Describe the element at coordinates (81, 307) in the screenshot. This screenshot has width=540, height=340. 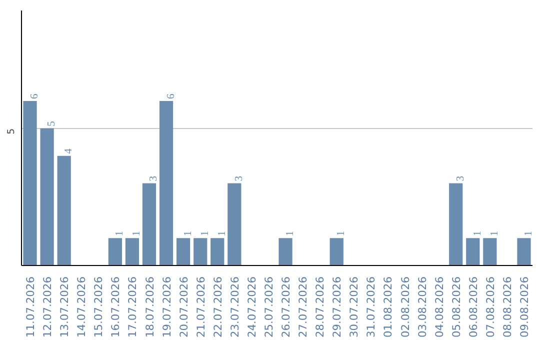
I see `x-tick-label: 14.07.2026` at that location.